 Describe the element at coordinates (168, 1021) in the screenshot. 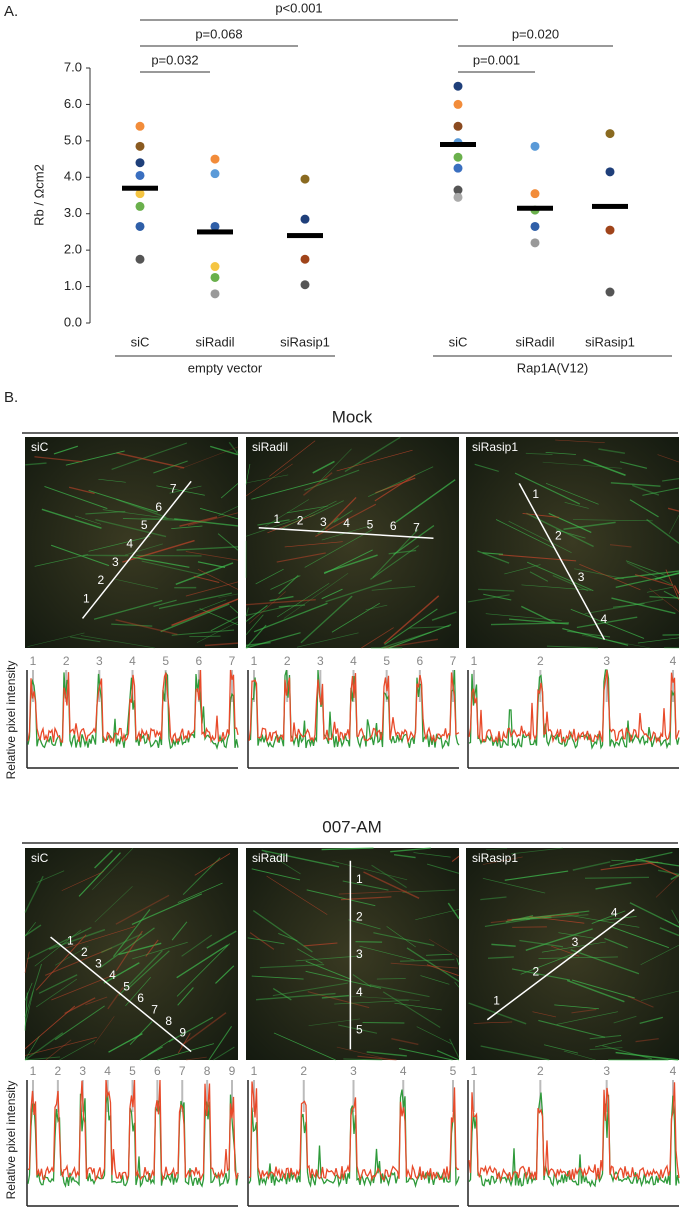

I see `line-number: 8` at that location.